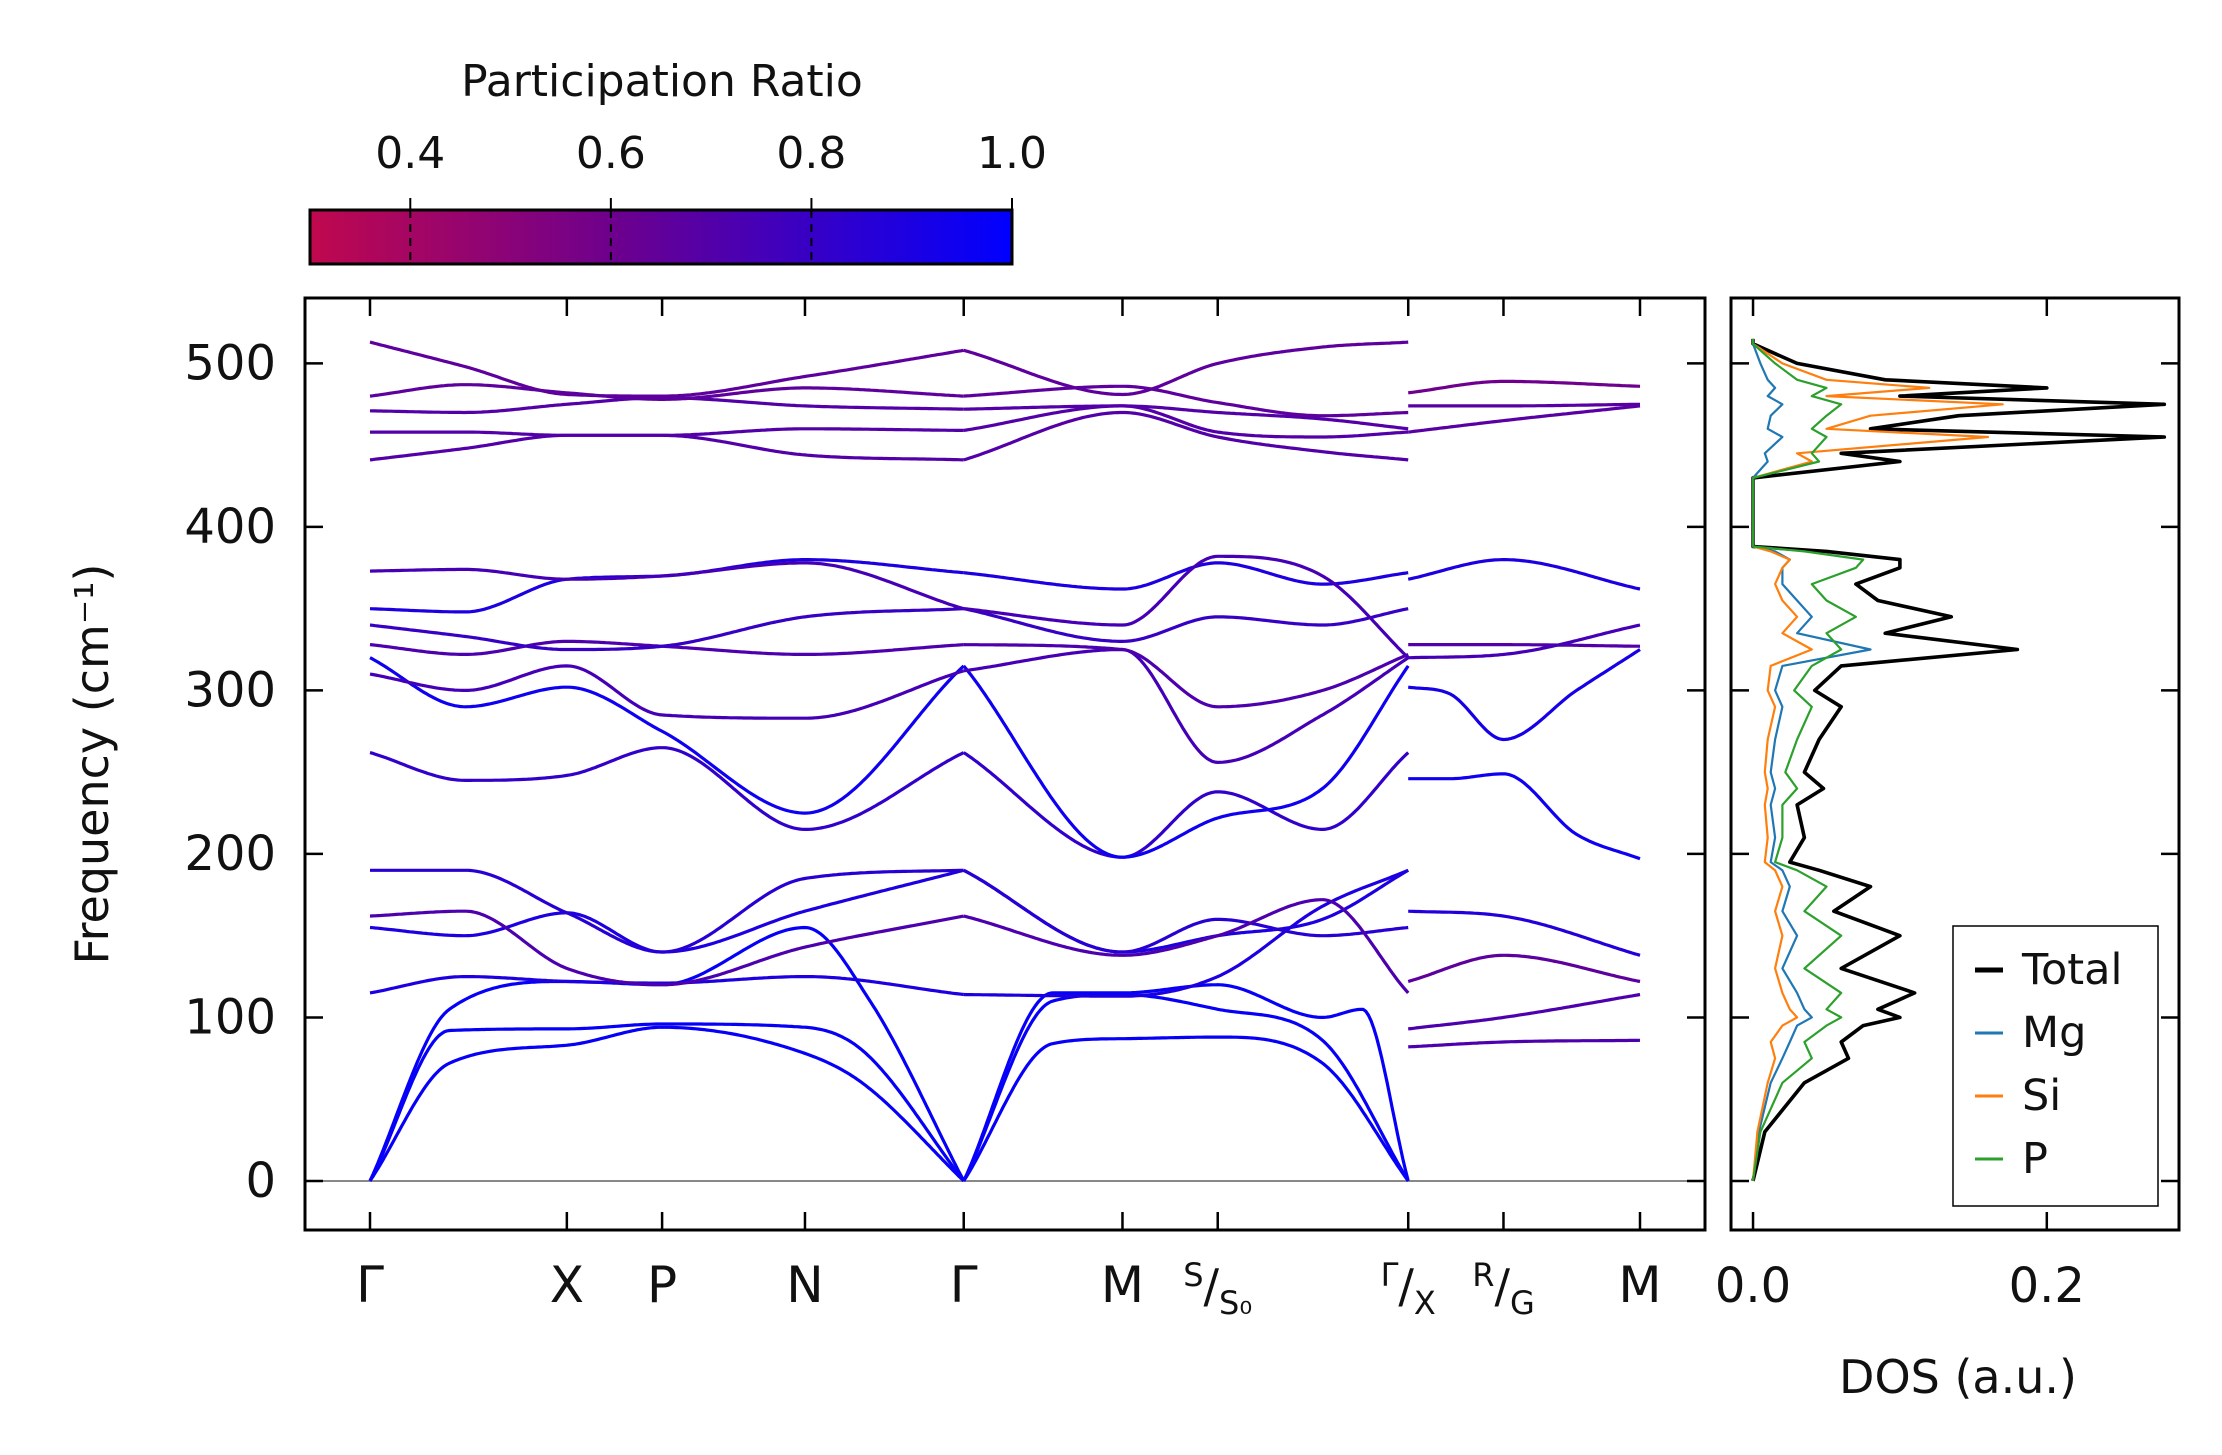 The height and width of the screenshot is (1455, 2222). Describe the element at coordinates (1958, 1377) in the screenshot. I see `dos-x-axis-label: DOS (a.u.)` at that location.